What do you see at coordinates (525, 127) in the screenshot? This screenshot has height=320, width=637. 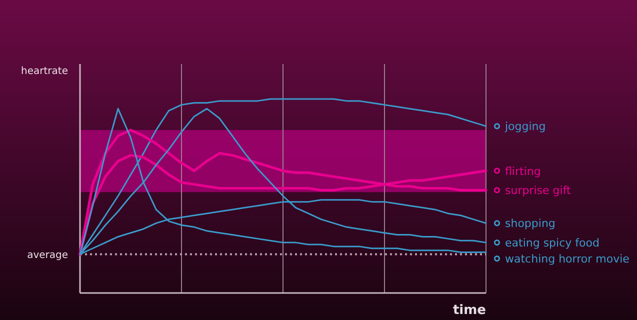 I see `legend-label: jogging` at bounding box center [525, 127].